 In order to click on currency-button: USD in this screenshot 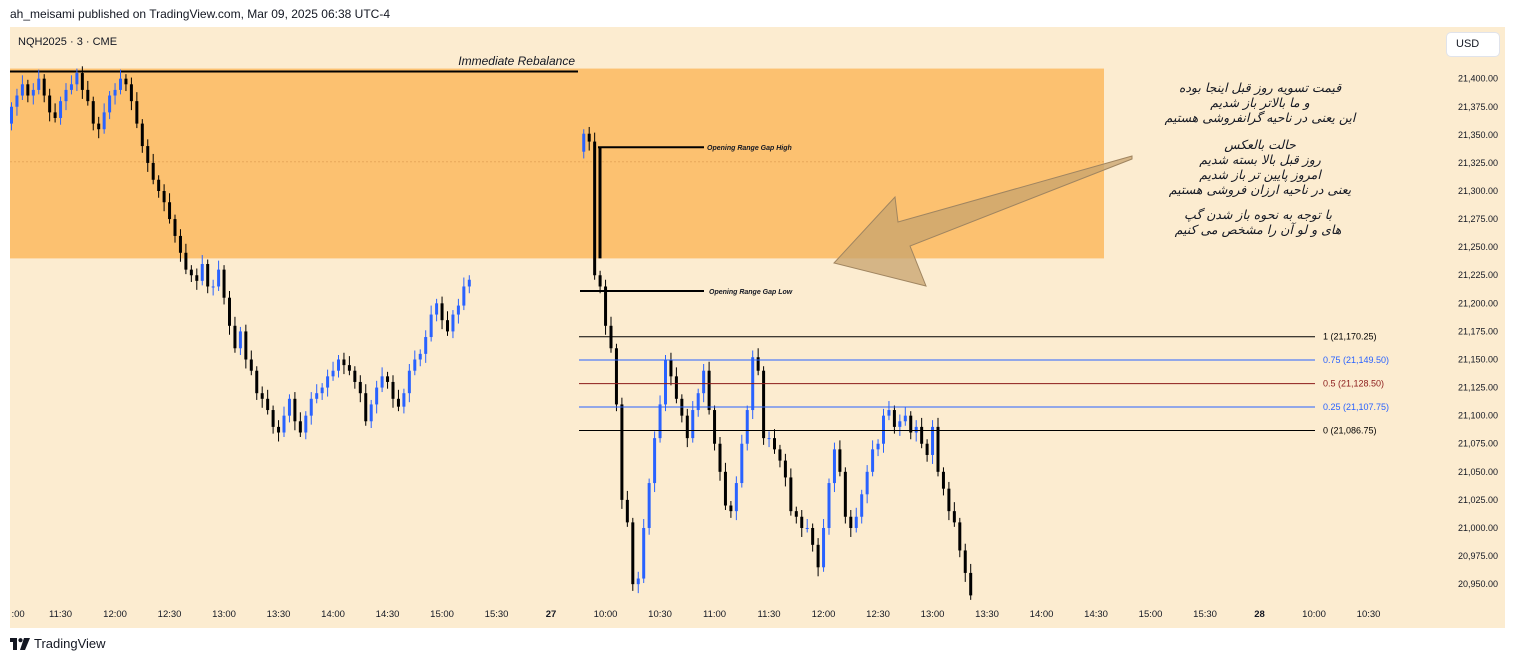, I will do `click(1473, 44)`.